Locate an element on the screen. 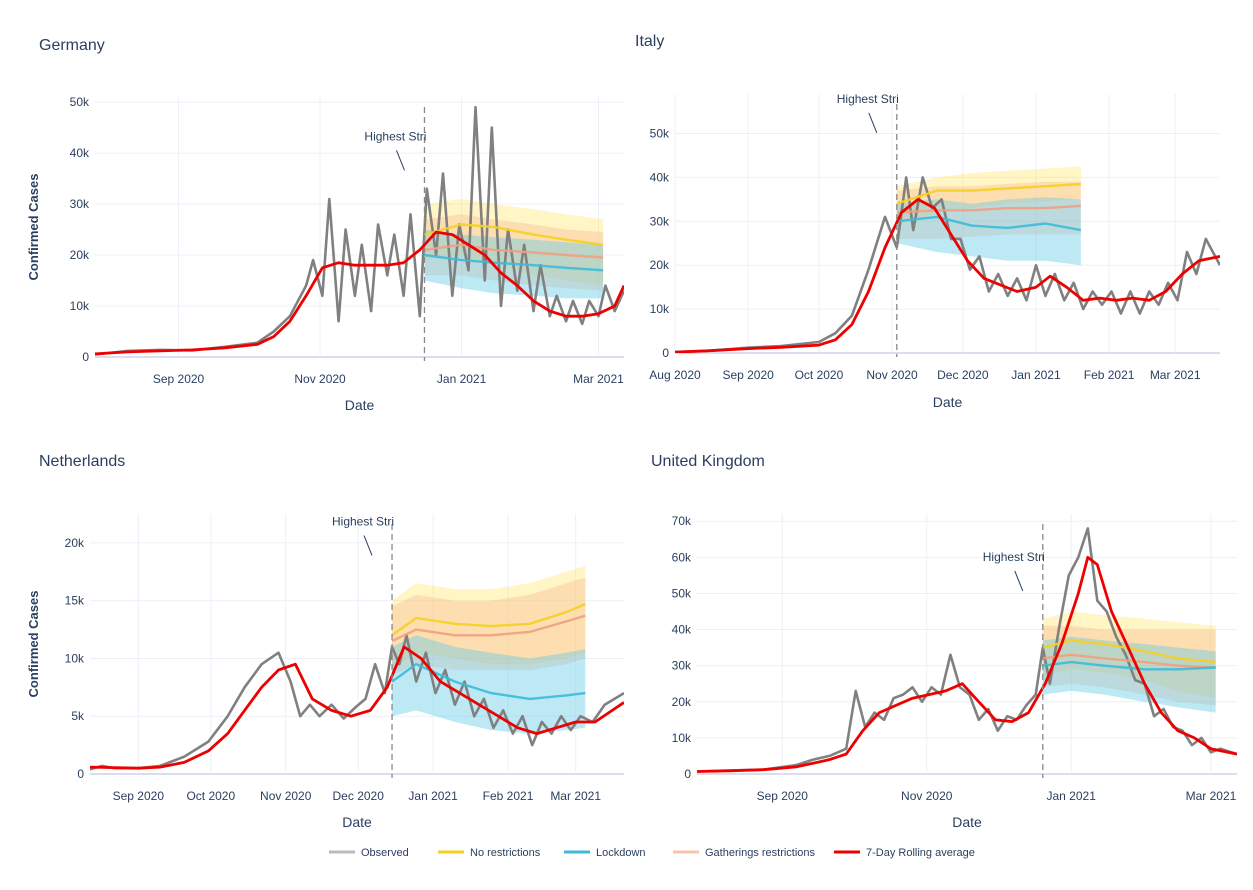 The height and width of the screenshot is (890, 1253). y-tick-label: 70k is located at coordinates (682, 521).